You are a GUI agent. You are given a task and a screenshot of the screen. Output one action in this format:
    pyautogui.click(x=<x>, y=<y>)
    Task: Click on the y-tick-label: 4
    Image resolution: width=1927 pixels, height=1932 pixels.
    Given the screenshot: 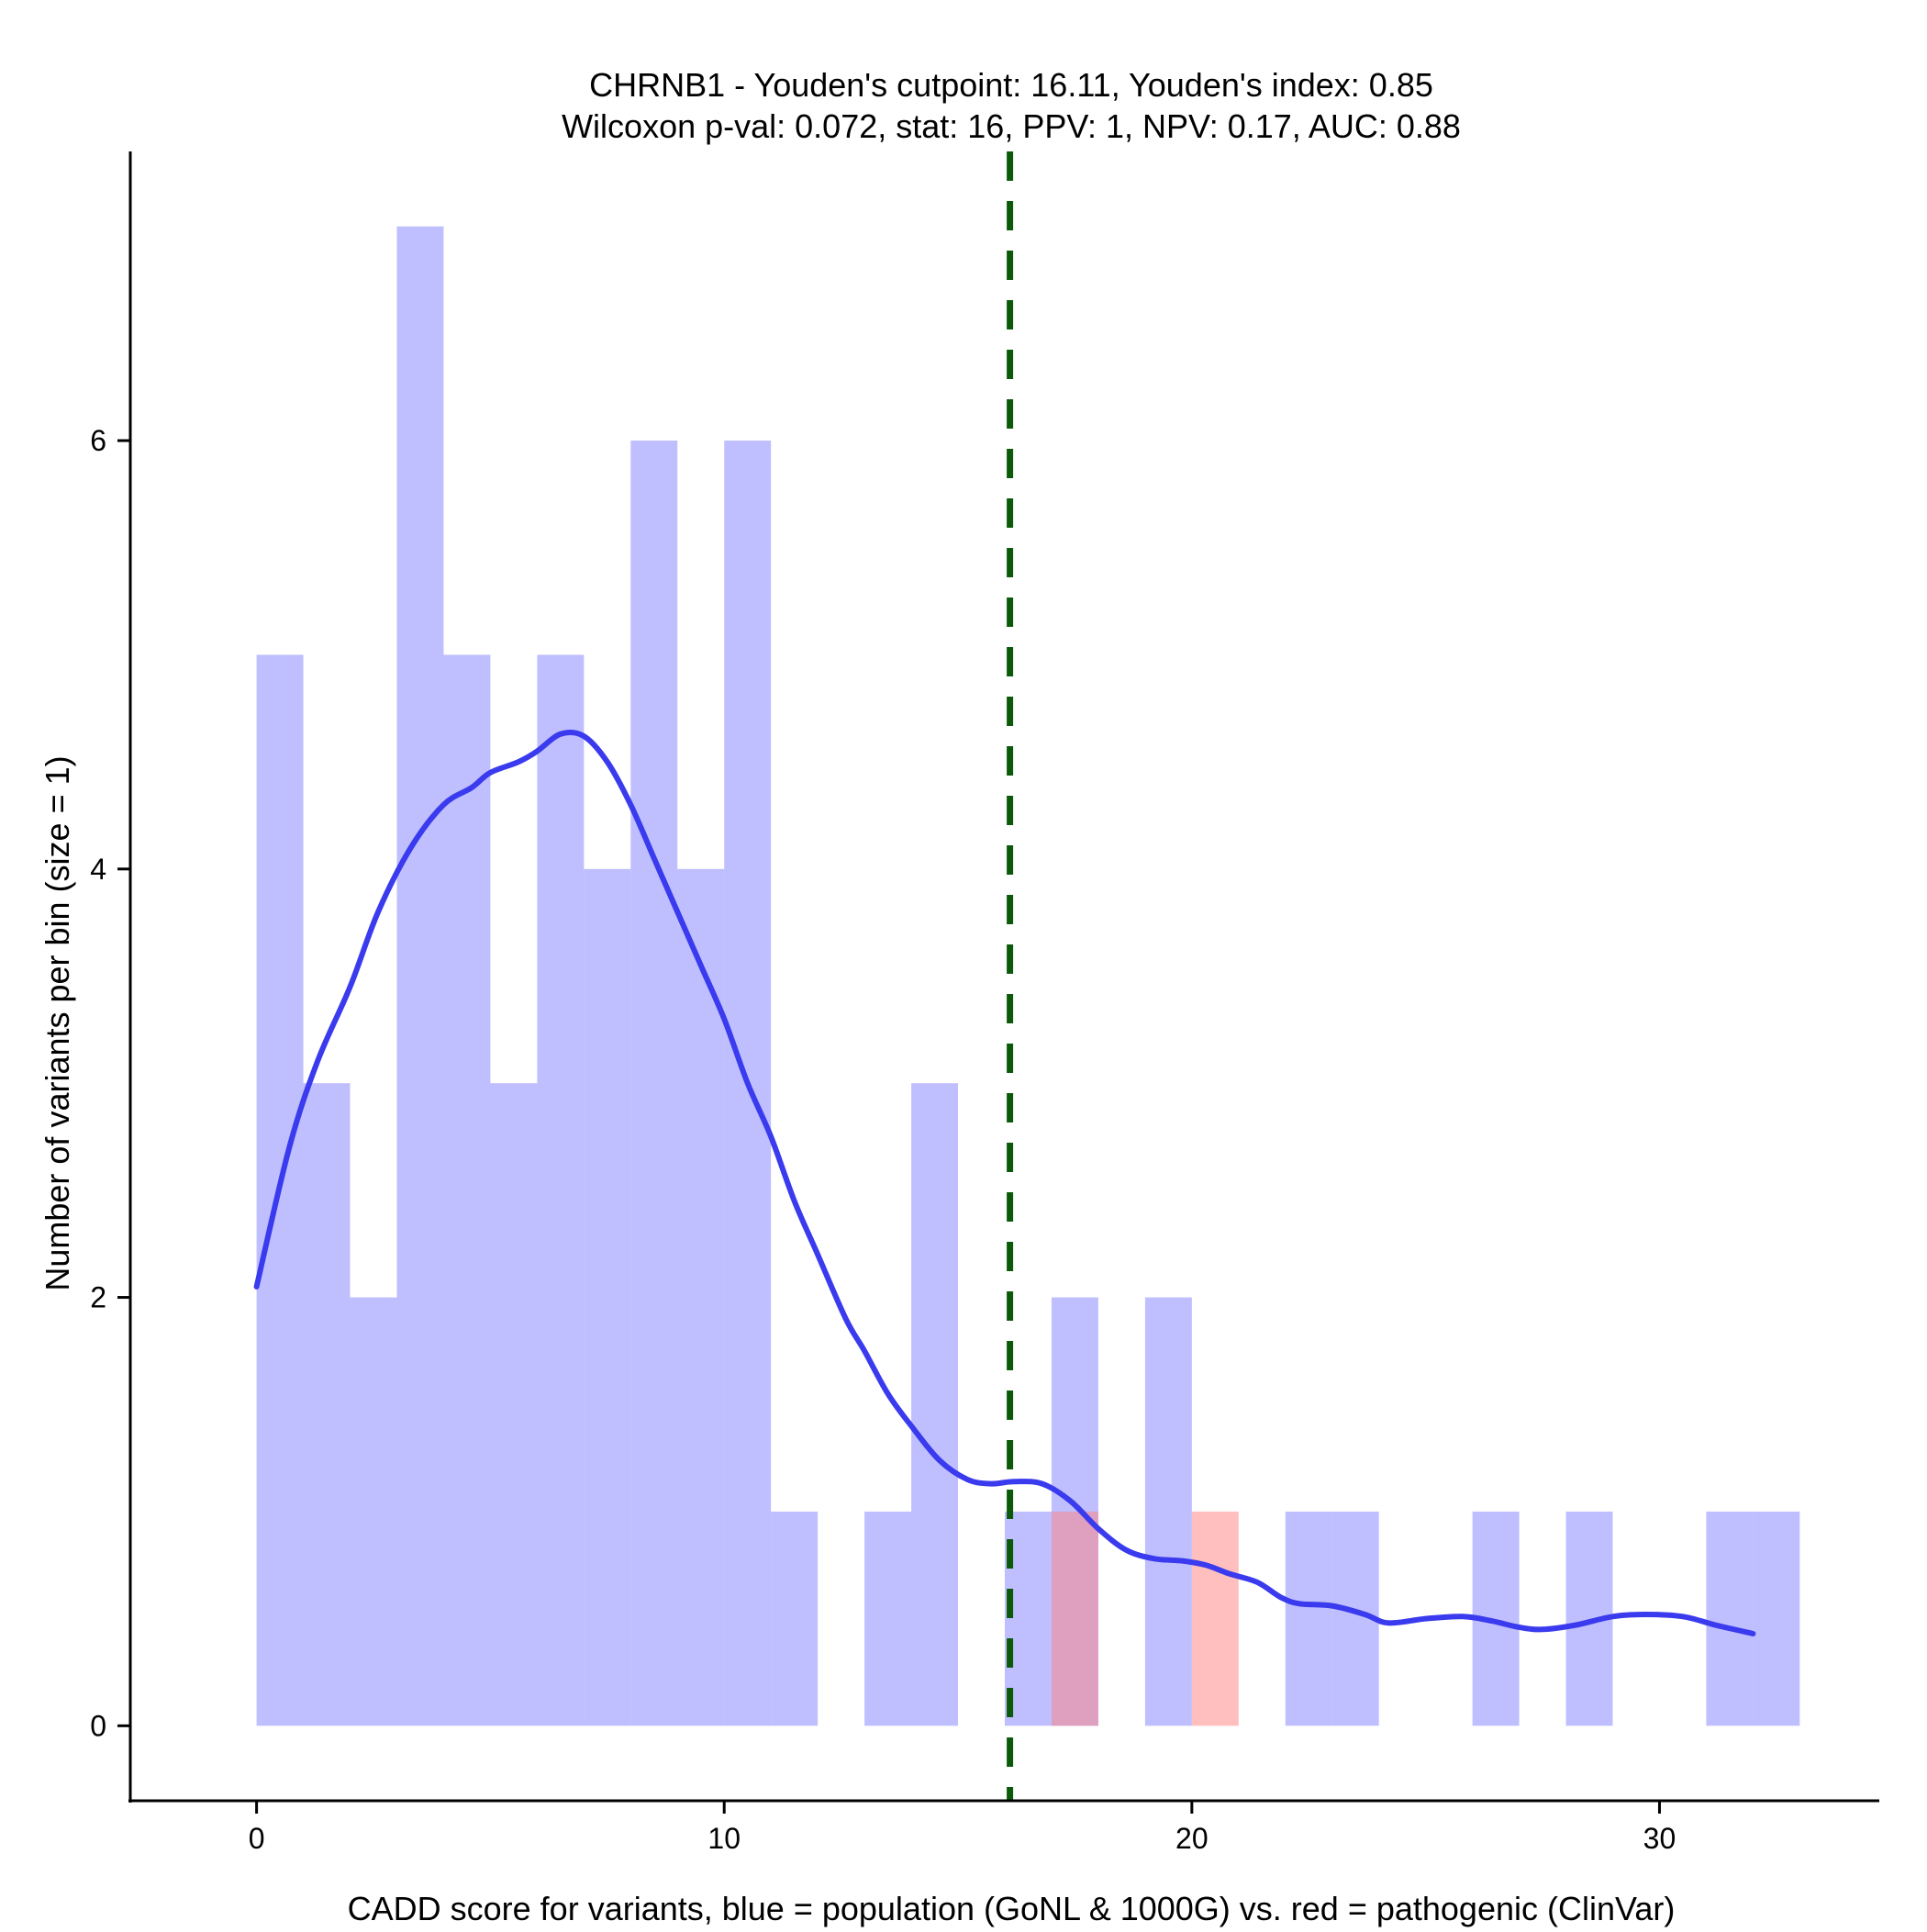 What is the action you would take?
    pyautogui.click(x=98, y=869)
    